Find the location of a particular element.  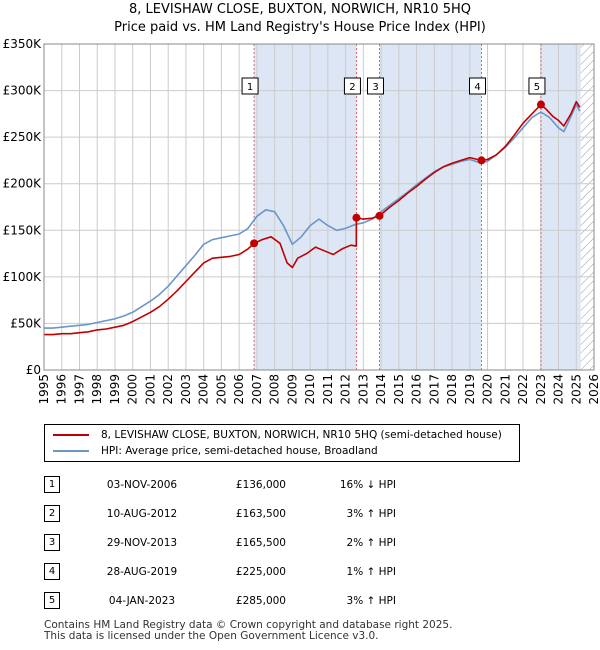

sale-label-number: 4 is located at coordinates (477, 87).